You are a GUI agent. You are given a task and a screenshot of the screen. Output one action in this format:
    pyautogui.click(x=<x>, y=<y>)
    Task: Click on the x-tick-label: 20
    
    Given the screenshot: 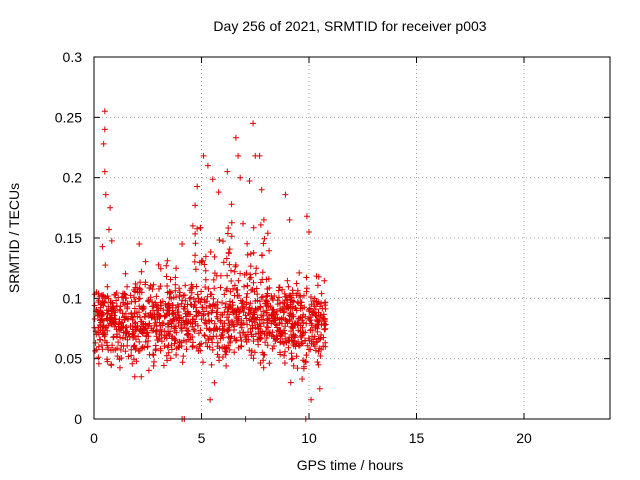 What is the action you would take?
    pyautogui.click(x=524, y=438)
    